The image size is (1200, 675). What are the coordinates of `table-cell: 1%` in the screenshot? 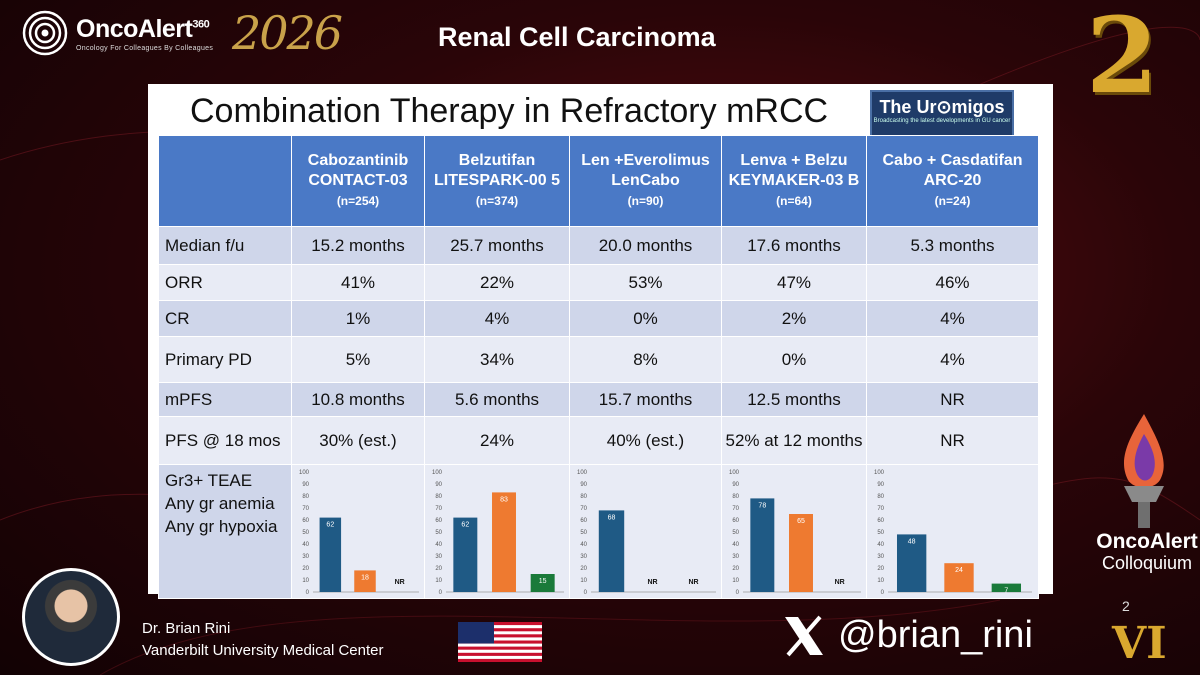 It's located at (358, 318).